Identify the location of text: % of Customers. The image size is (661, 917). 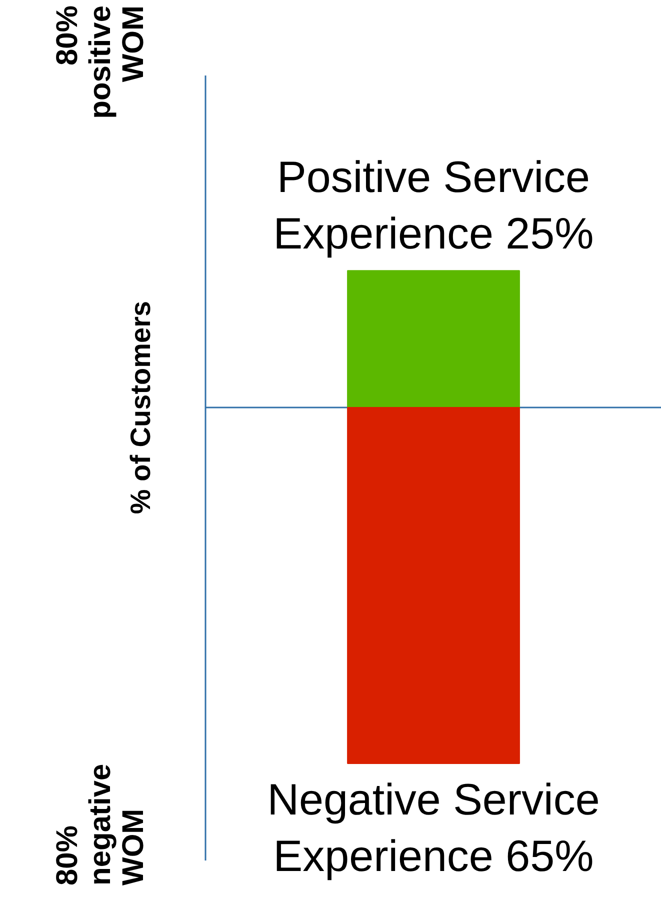
(140, 407).